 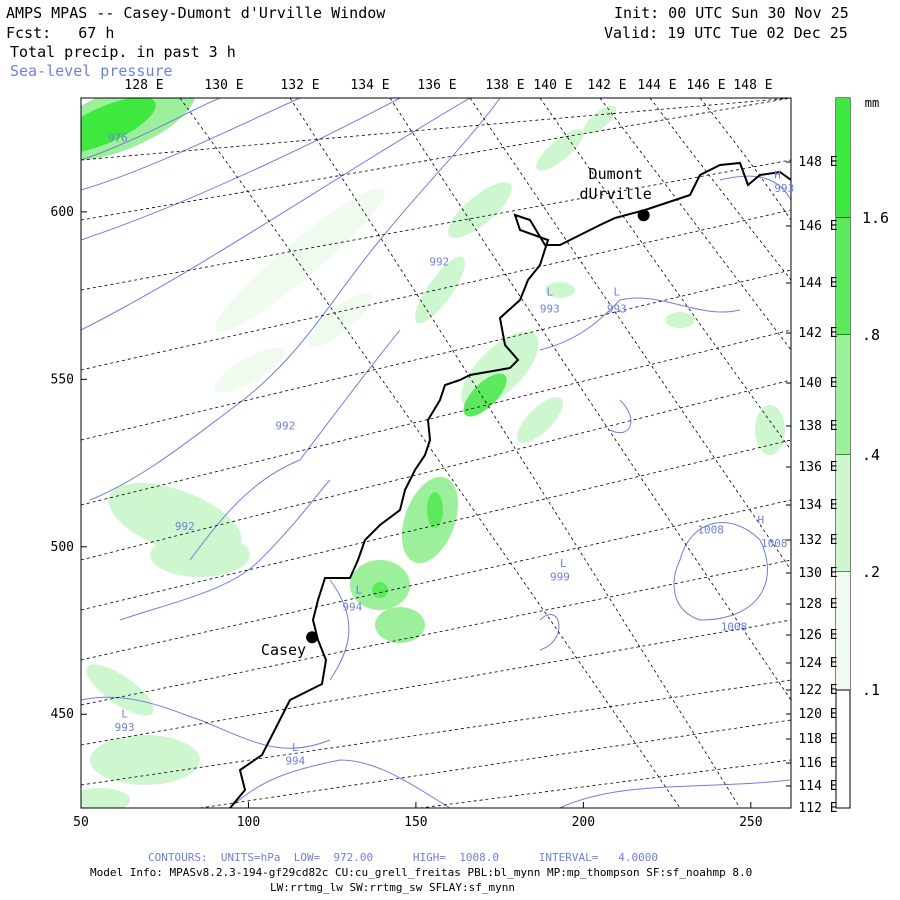 What do you see at coordinates (656, 85) in the screenshot?
I see `top-tick-label: 144 E` at bounding box center [656, 85].